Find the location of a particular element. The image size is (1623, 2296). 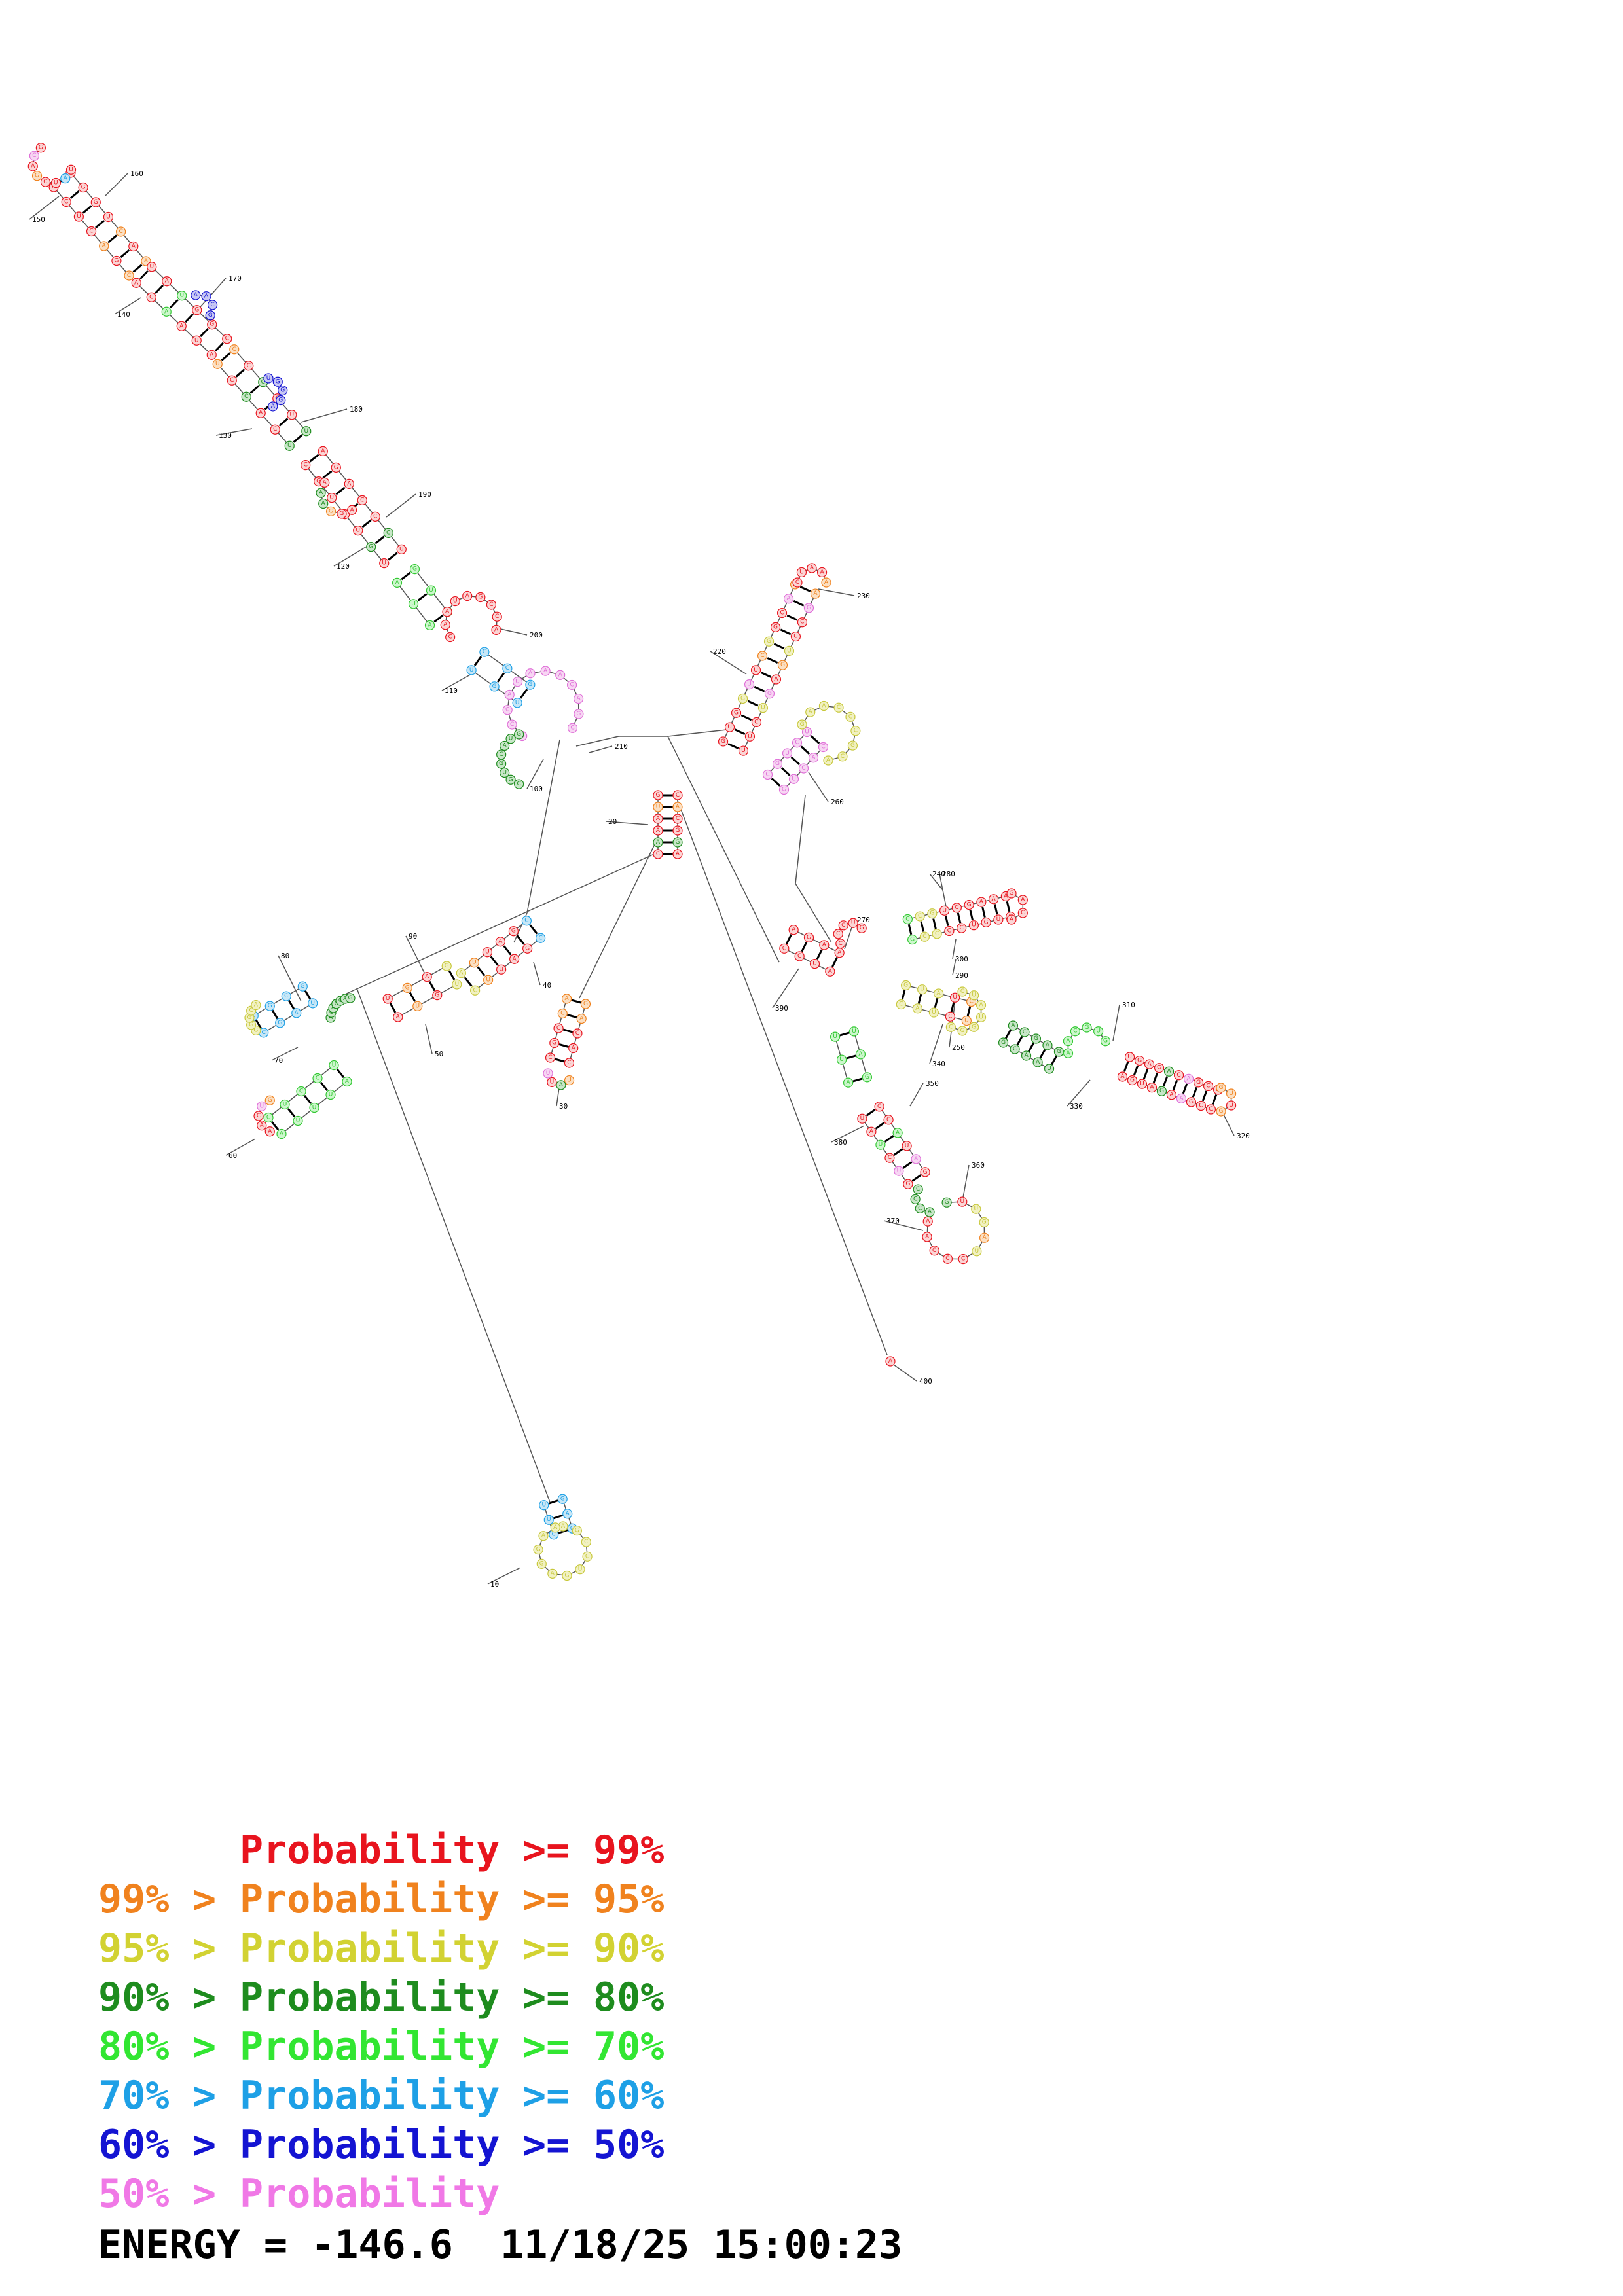

position-label: 60 is located at coordinates (232, 1155).